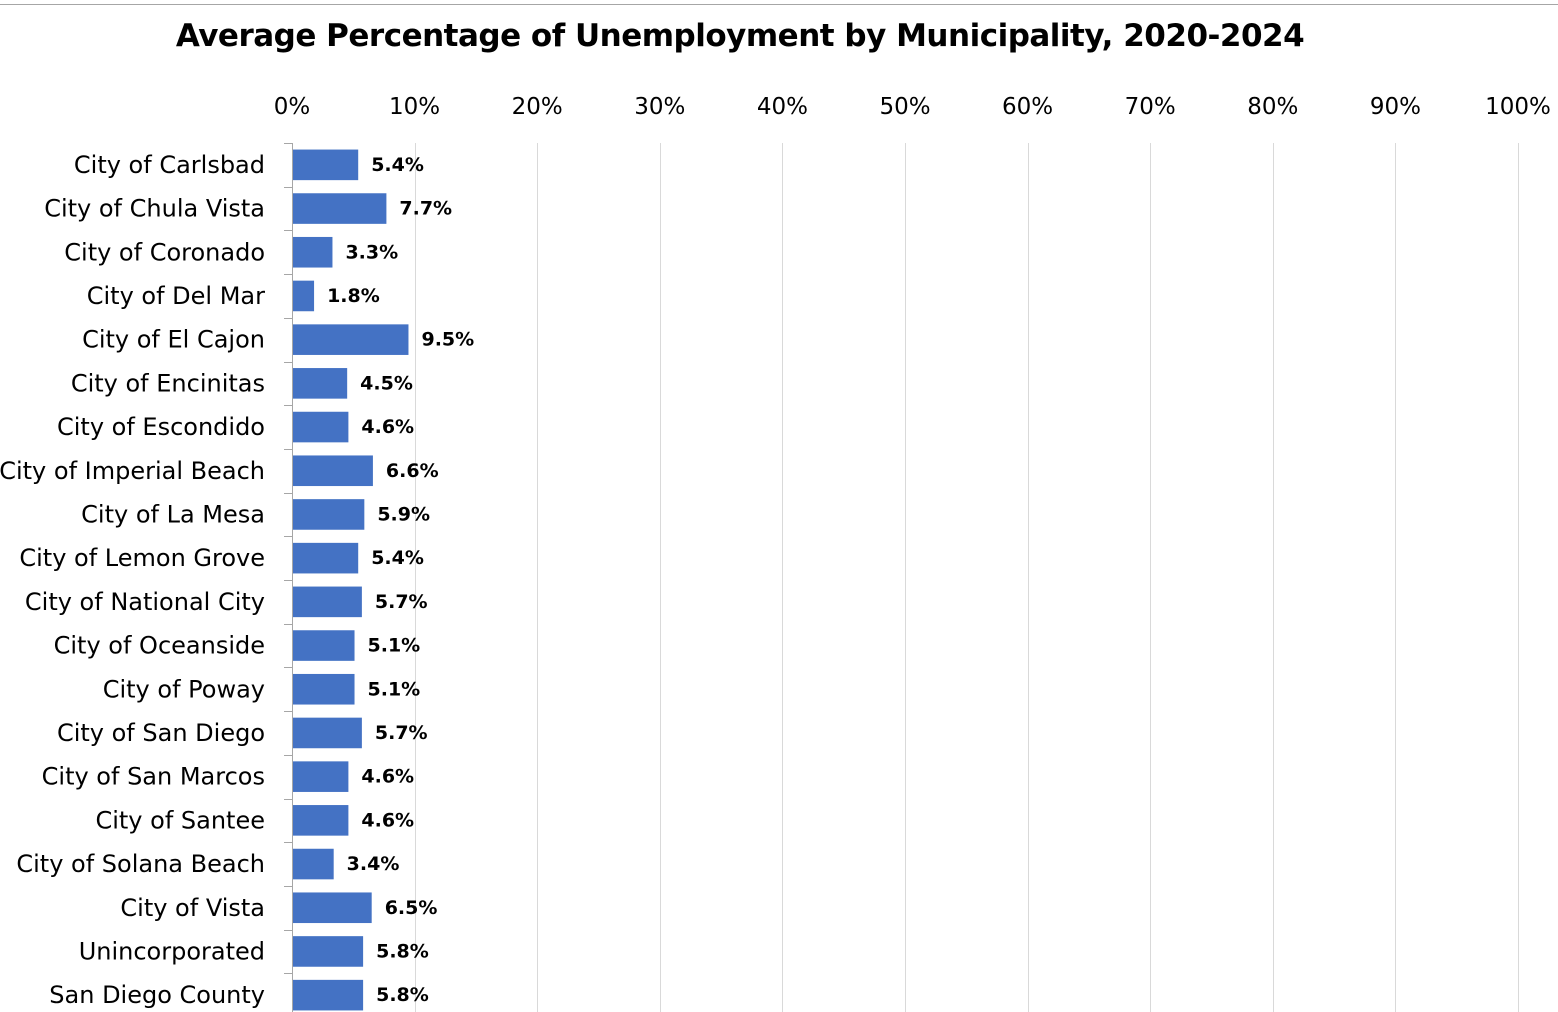 The width and height of the screenshot is (1558, 1012). I want to click on x-tick-label: 10%, so click(414, 107).